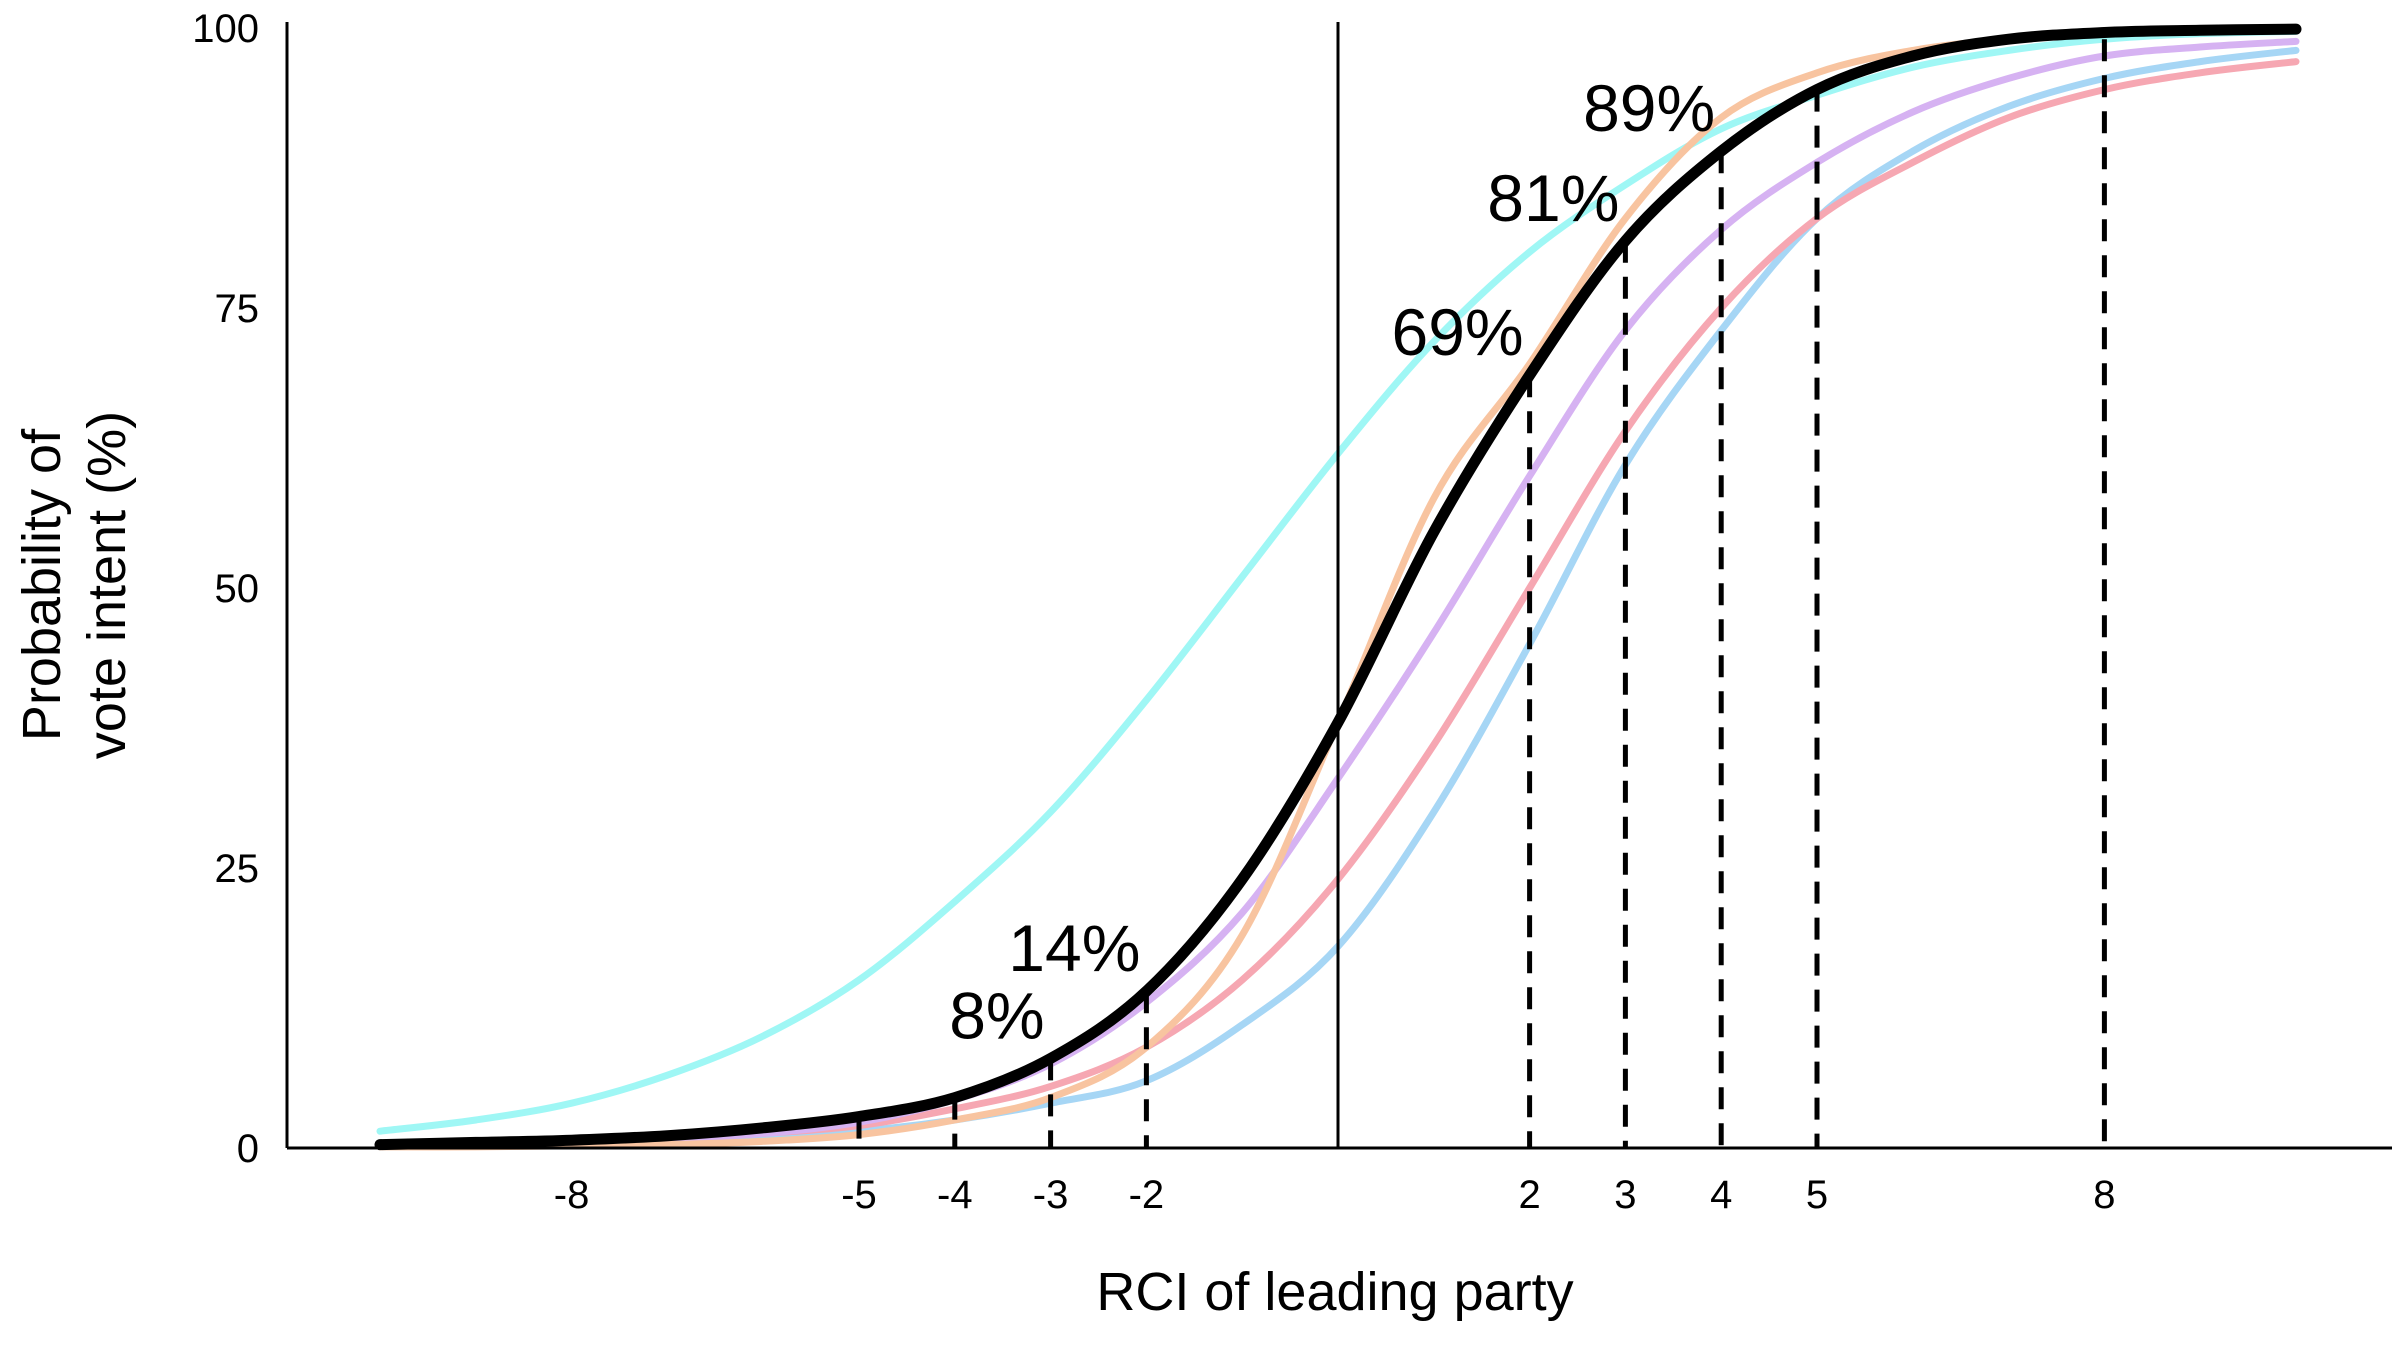 The height and width of the screenshot is (1350, 2400). I want to click on x-axis-title: RCI of leading party, so click(1334, 1292).